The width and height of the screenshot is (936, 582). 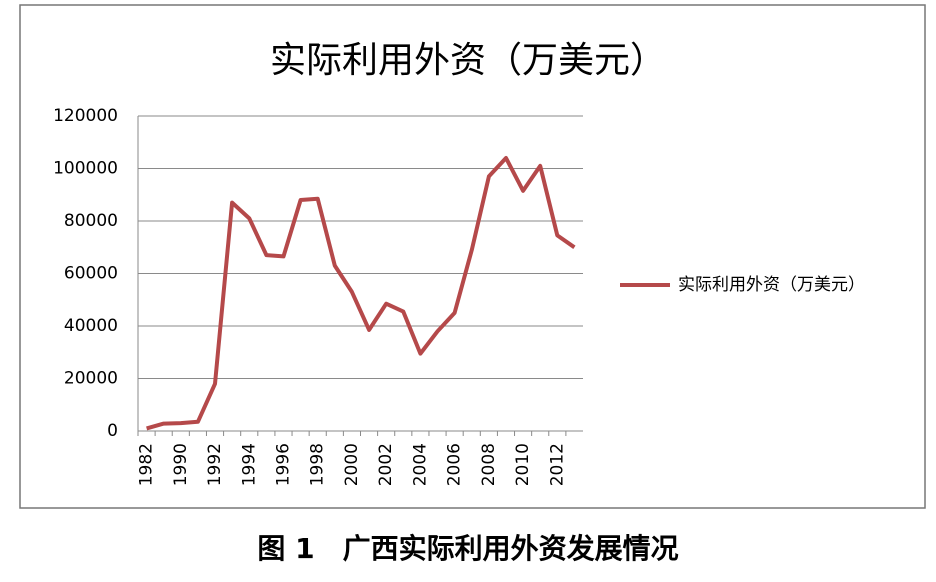 I want to click on x-tick-label: 2008, so click(x=489, y=464).